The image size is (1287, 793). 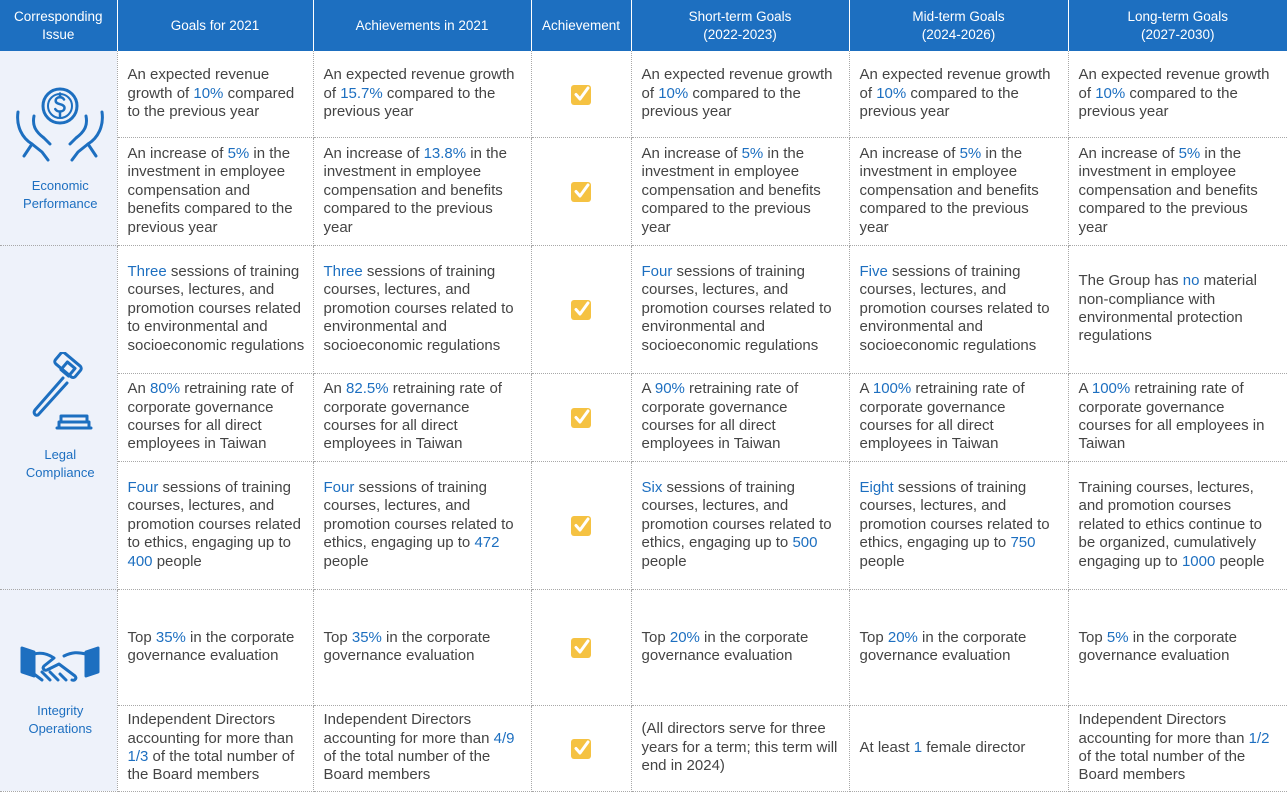 What do you see at coordinates (1259, 738) in the screenshot?
I see `highlight-value: 1/2` at bounding box center [1259, 738].